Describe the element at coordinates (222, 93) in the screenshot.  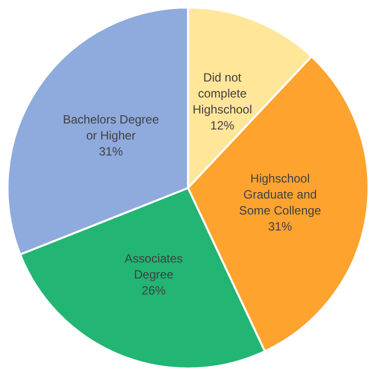
I see `slice-label: Did not complete Highschool` at that location.